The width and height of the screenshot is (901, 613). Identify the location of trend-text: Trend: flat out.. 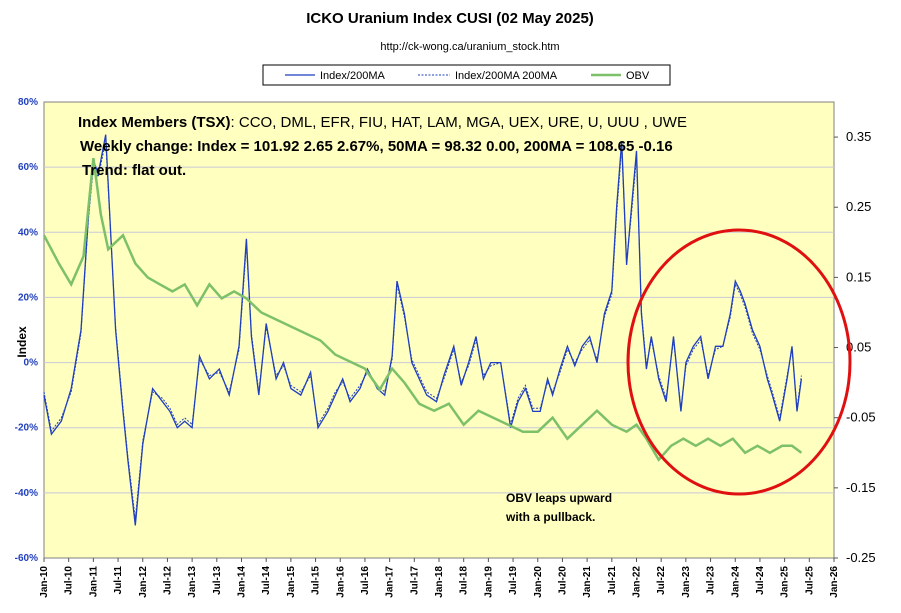
(134, 170).